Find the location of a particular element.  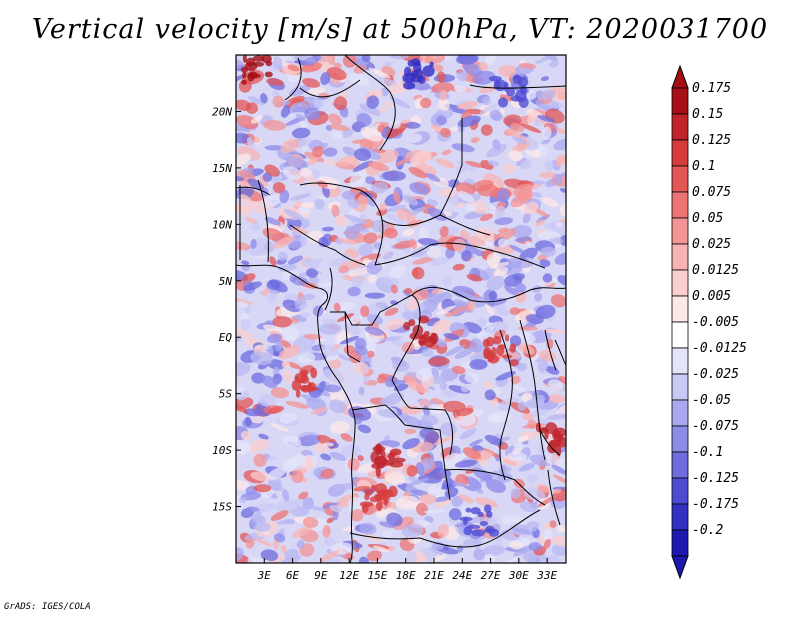

colorbar-label: -0.1 is located at coordinates (707, 452).